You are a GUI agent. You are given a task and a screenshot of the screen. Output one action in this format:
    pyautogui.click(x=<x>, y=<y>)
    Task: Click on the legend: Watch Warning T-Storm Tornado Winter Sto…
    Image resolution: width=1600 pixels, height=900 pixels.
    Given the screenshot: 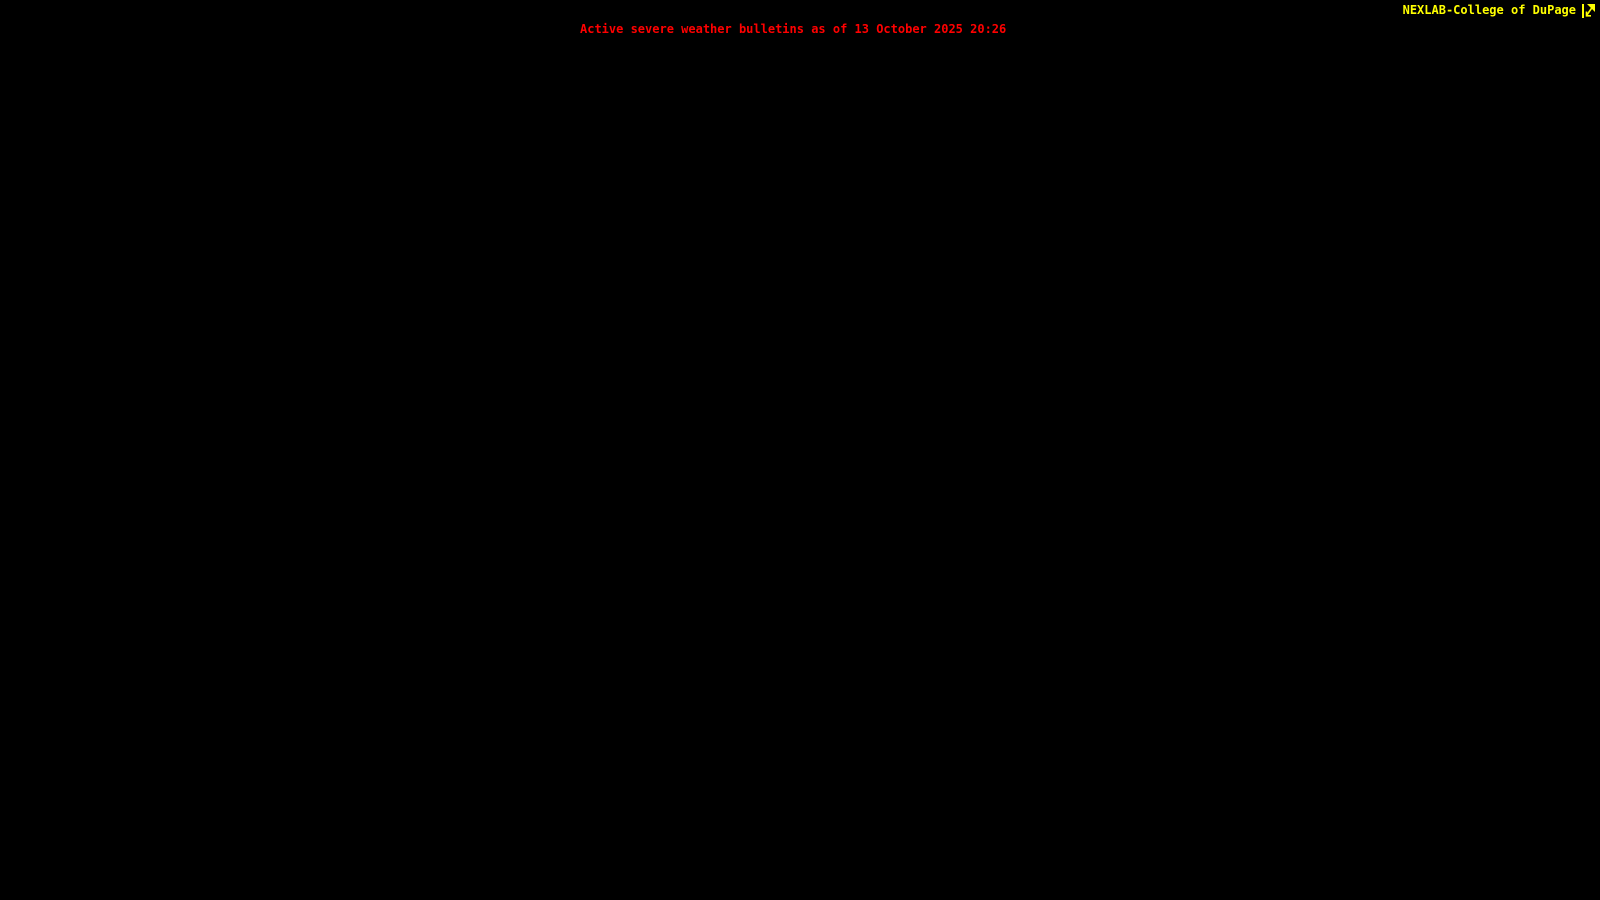 What is the action you would take?
    pyautogui.click(x=350, y=815)
    